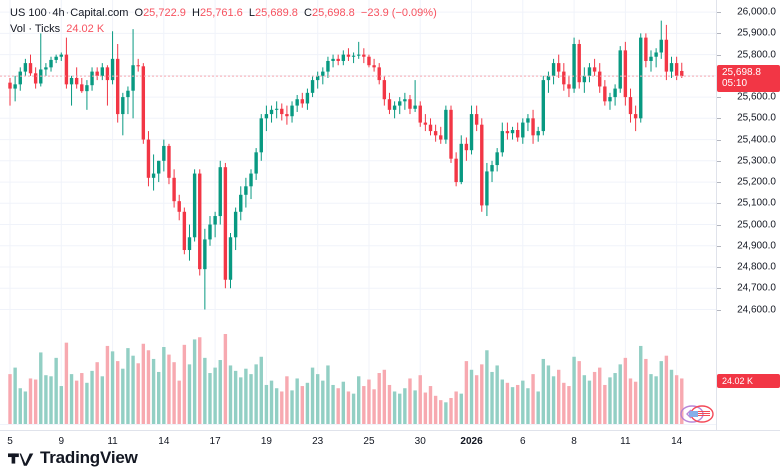 This screenshot has height=470, width=780. I want to click on time-axis-tick: 8, so click(574, 441).